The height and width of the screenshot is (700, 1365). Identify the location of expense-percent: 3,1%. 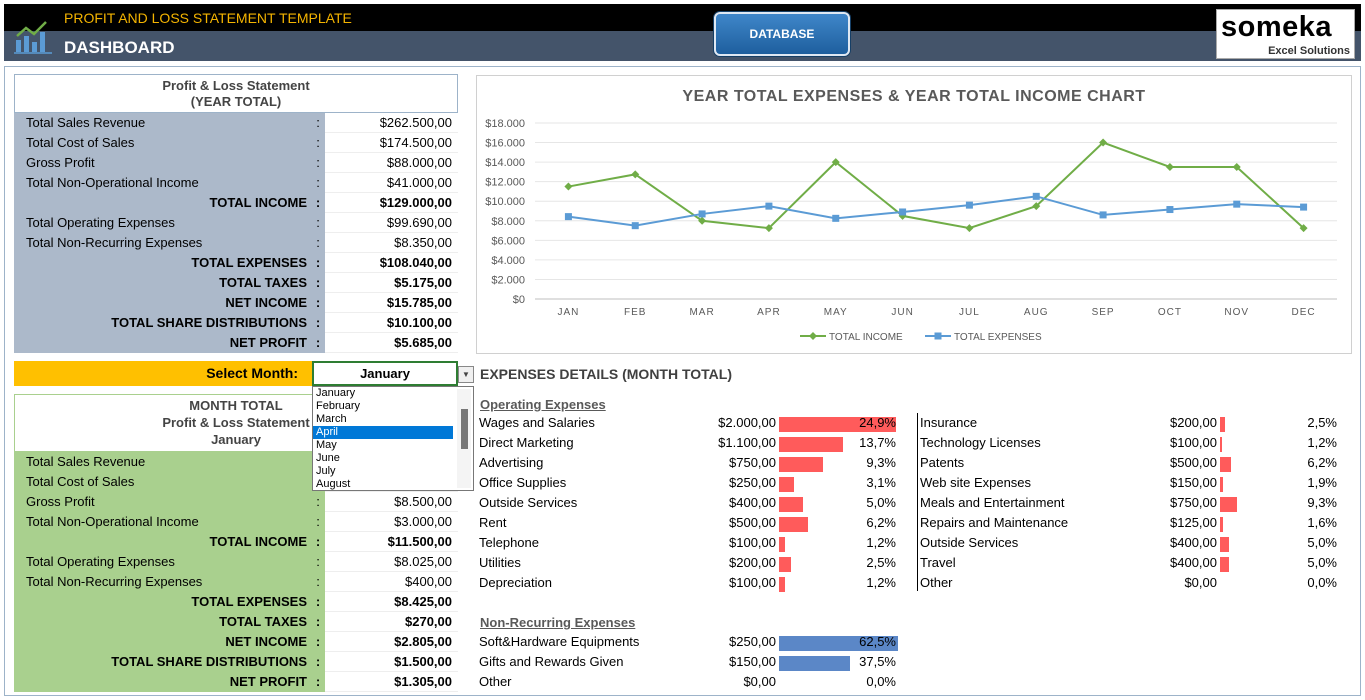
(881, 482).